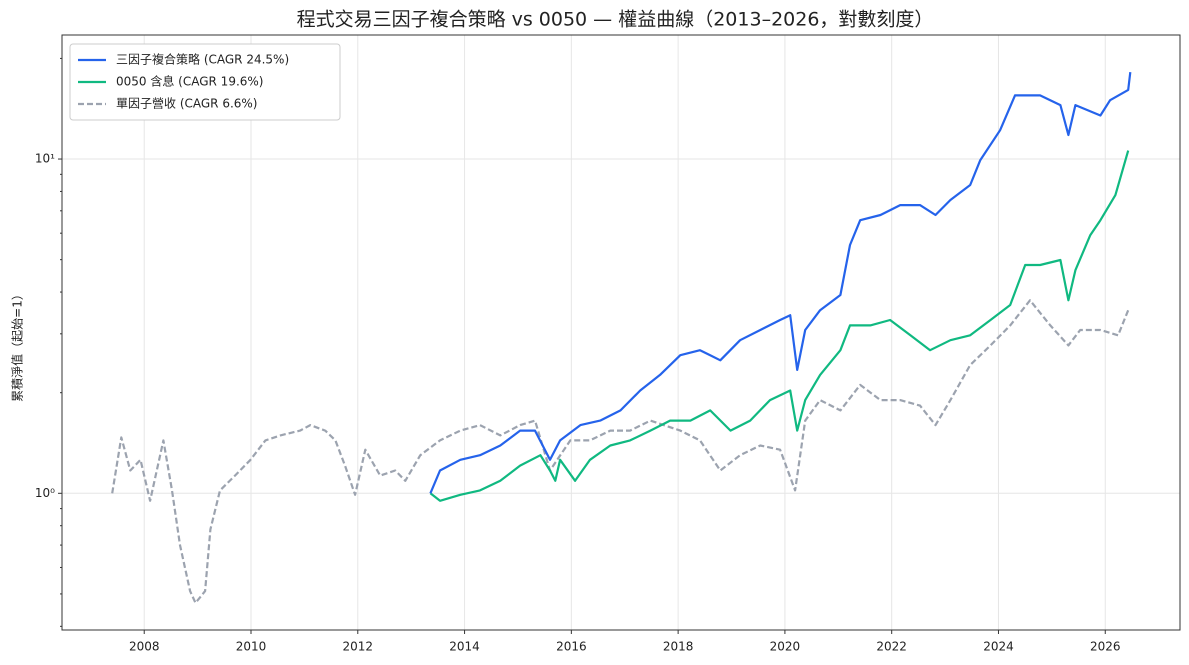 Image resolution: width=1189 pixels, height=665 pixels. What do you see at coordinates (891, 647) in the screenshot?
I see `x-tick-label: 2022` at bounding box center [891, 647].